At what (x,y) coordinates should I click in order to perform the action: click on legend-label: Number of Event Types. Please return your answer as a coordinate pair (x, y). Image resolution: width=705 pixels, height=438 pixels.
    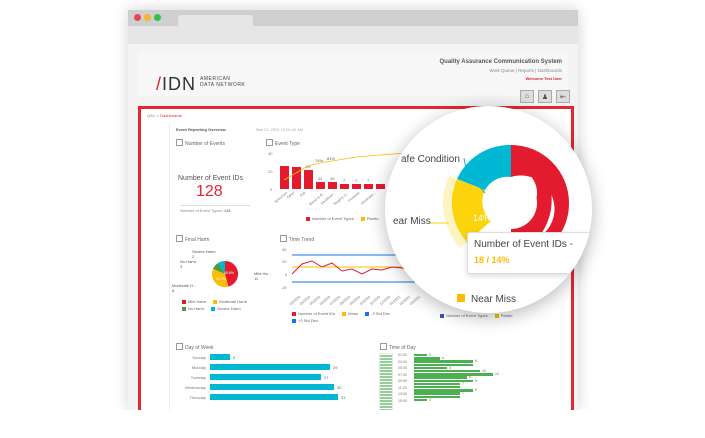
    Looking at the image, I should click on (333, 218).